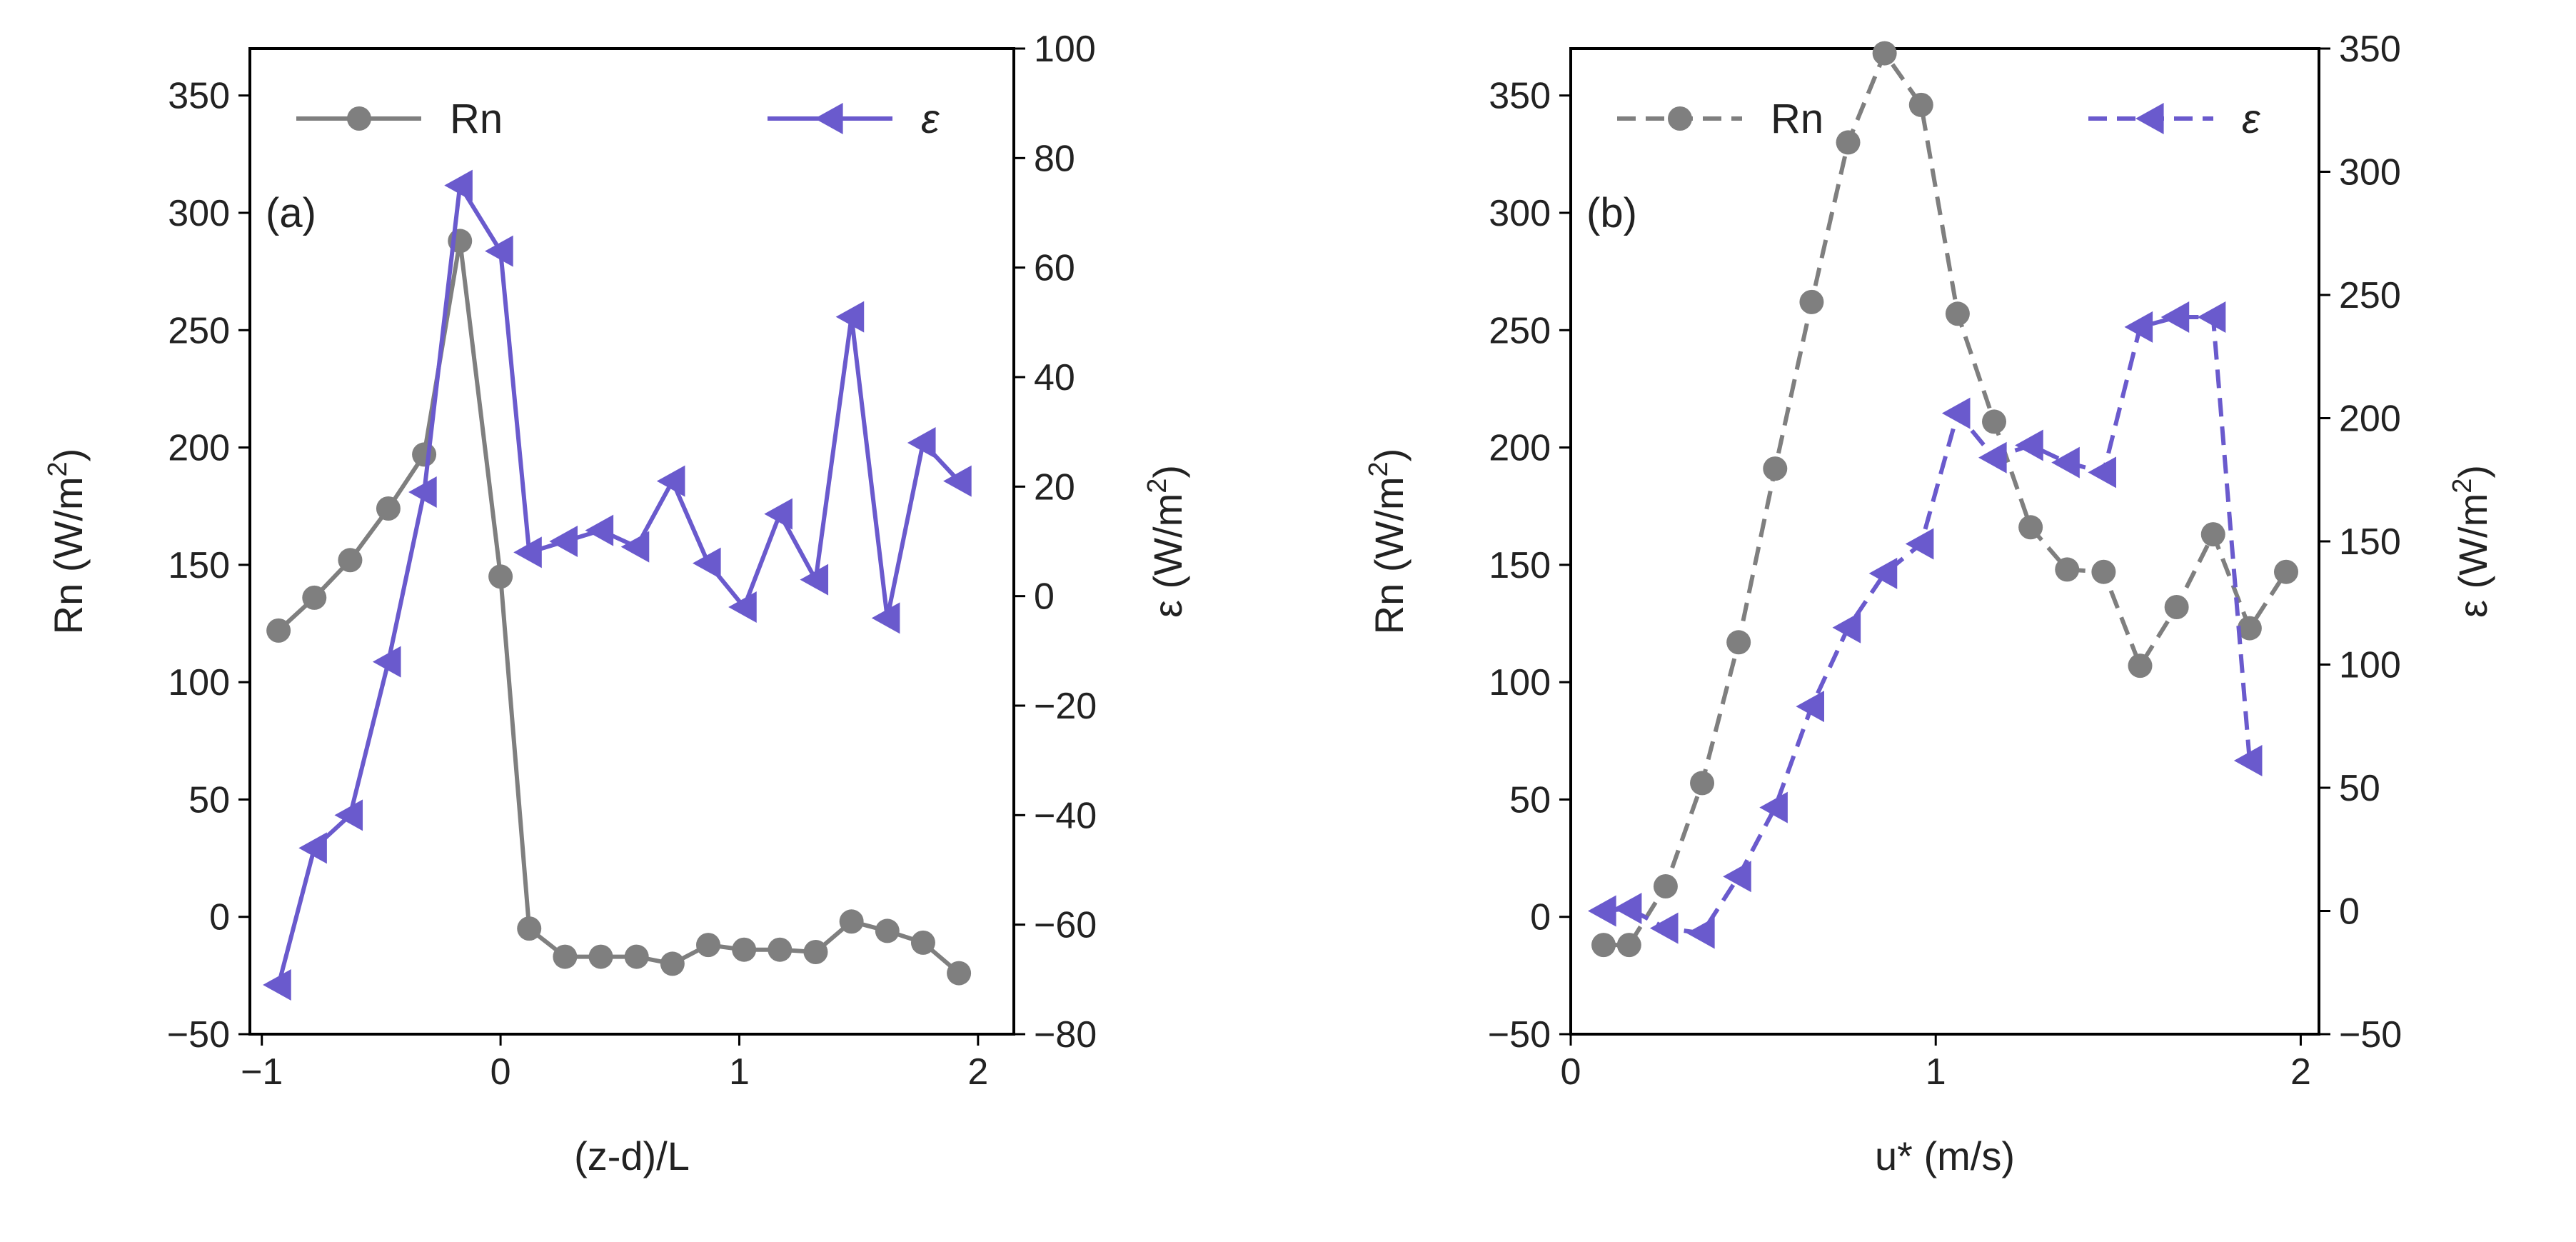 The width and height of the screenshot is (2576, 1242). I want to click on y-right-tick-label: 80, so click(1054, 158).